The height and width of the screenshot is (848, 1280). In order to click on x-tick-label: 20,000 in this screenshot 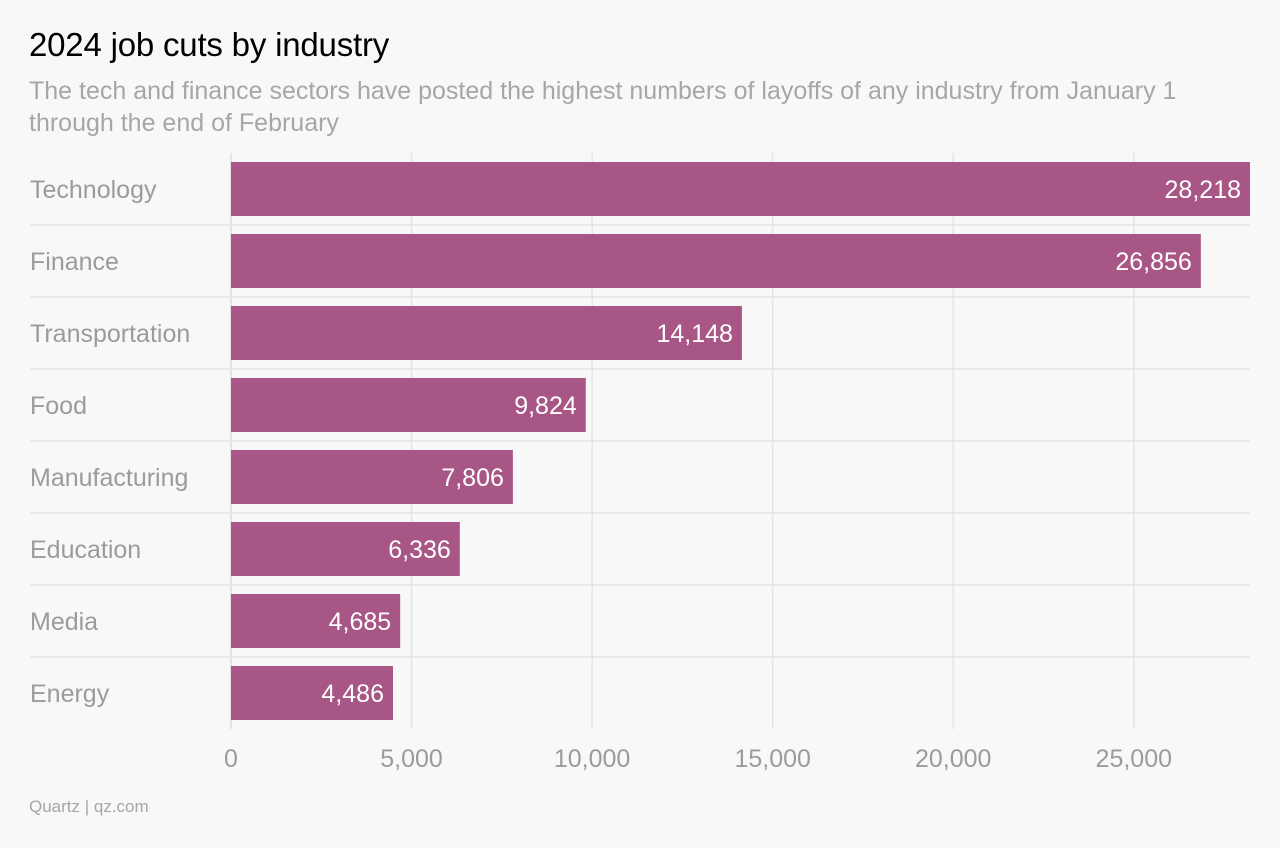, I will do `click(953, 759)`.